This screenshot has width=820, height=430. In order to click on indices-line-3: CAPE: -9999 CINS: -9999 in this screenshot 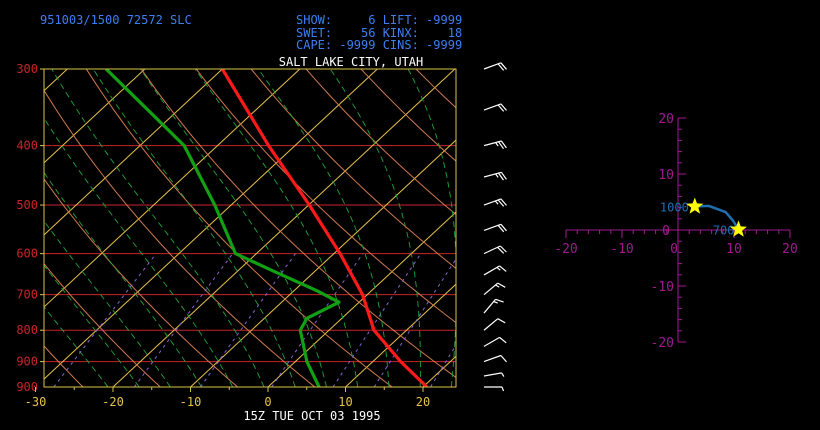, I will do `click(379, 45)`.